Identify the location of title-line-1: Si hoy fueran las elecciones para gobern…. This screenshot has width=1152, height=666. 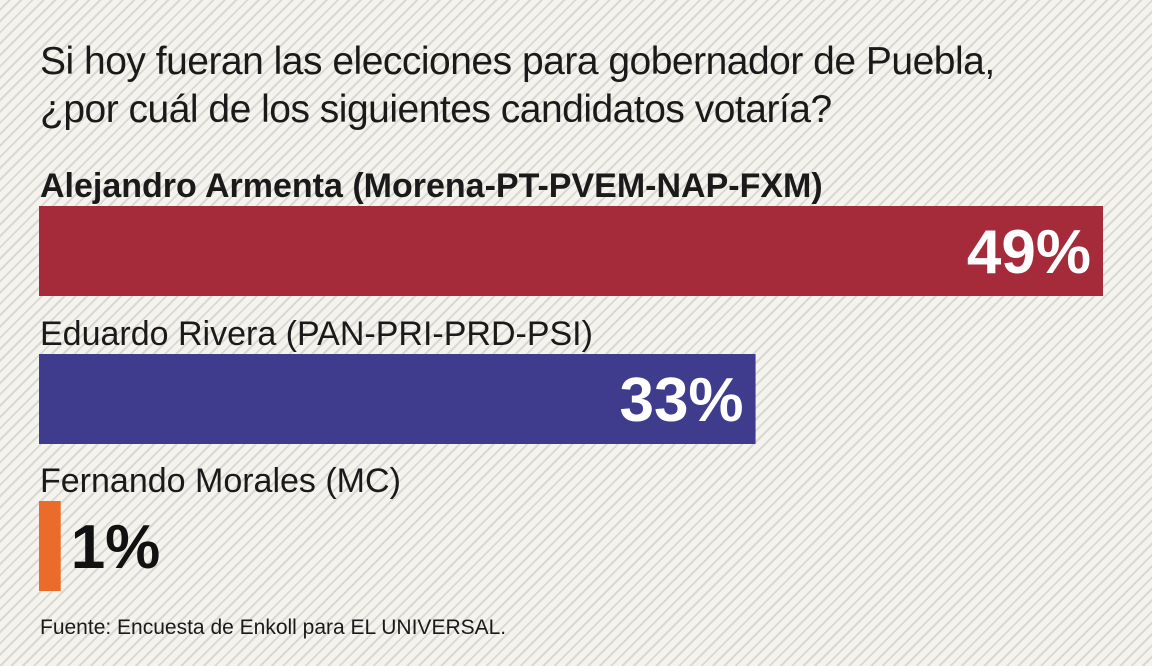
(517, 61).